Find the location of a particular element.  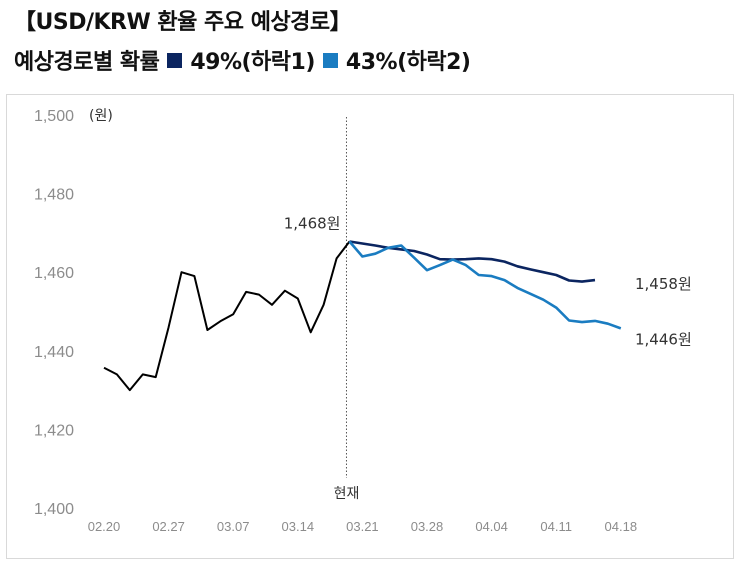

x-tick-label: 02.20 is located at coordinates (104, 526).